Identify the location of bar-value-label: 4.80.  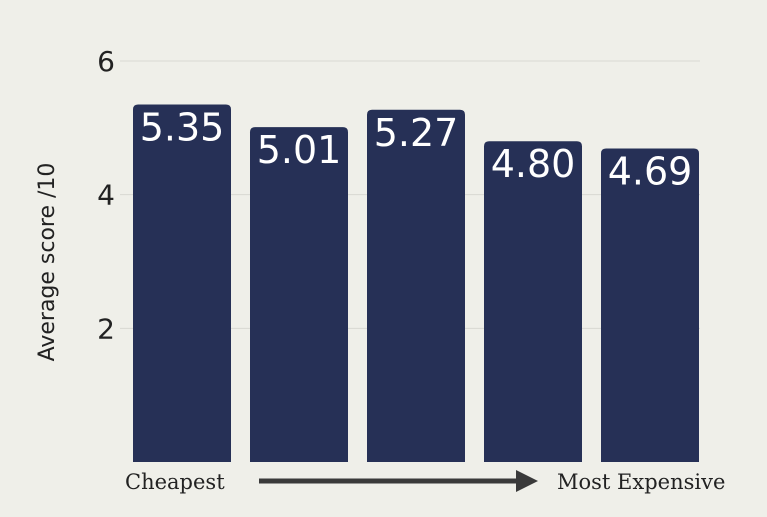
(533, 164).